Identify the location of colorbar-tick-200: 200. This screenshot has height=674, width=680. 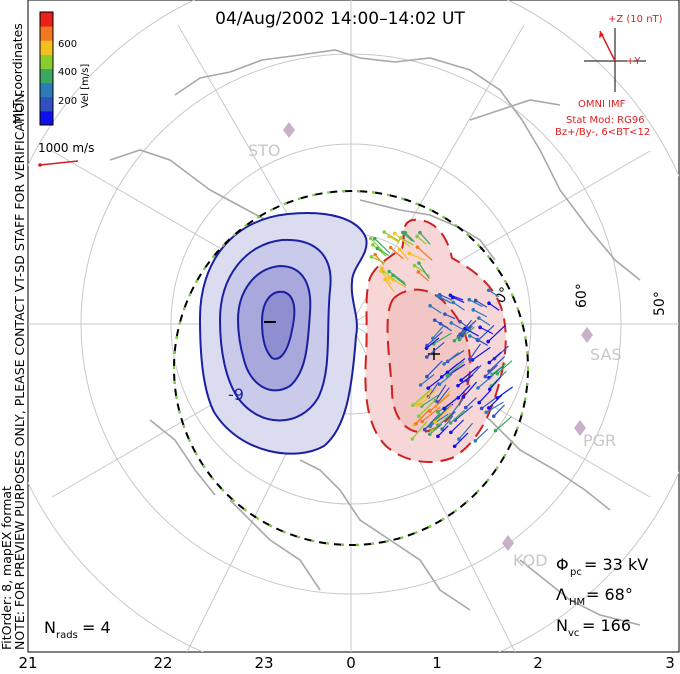
(67, 101).